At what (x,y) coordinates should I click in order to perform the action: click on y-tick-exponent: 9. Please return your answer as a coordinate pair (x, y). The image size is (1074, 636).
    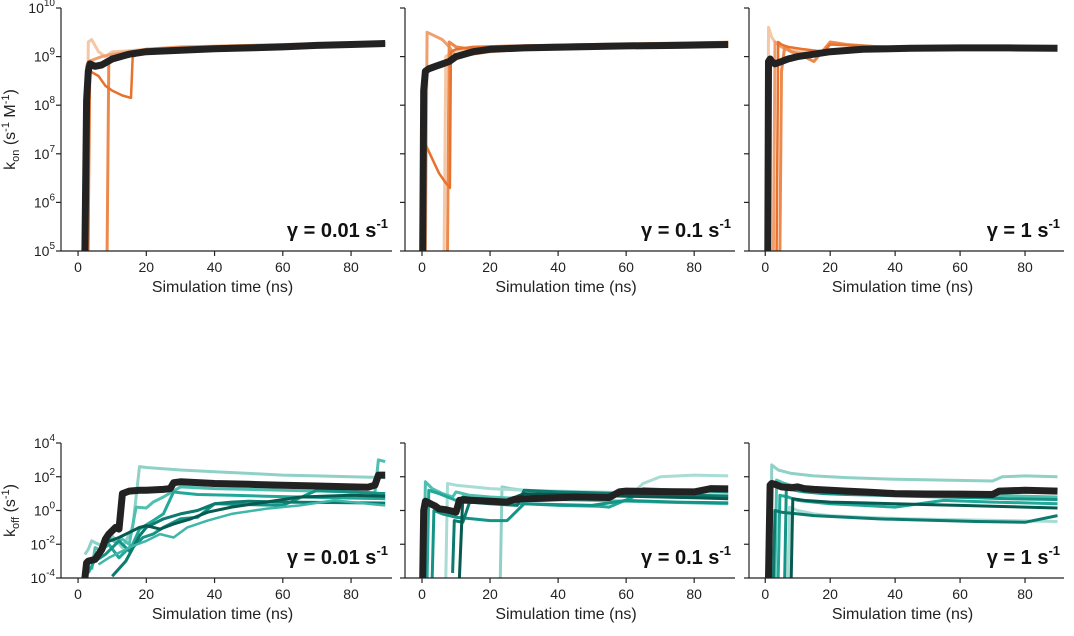
    Looking at the image, I should click on (52, 52).